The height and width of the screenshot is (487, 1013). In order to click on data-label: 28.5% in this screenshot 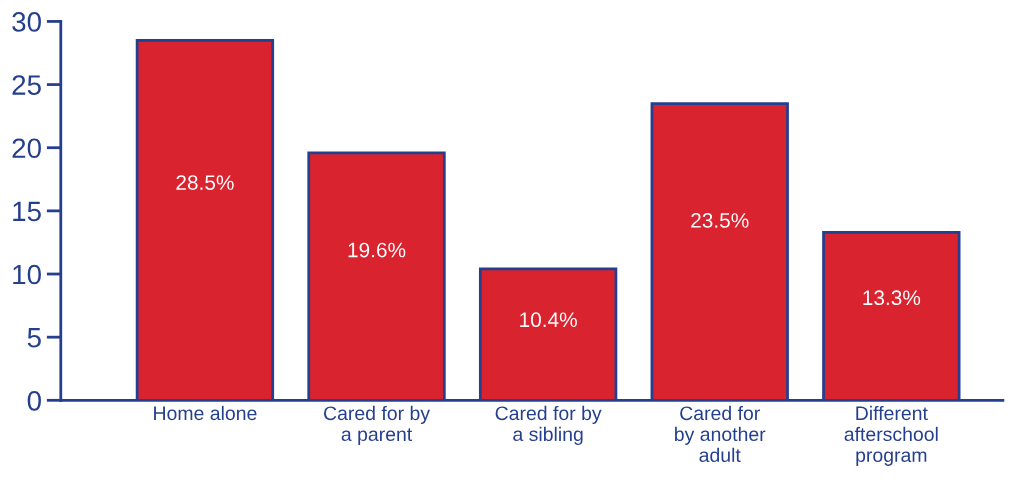, I will do `click(205, 182)`.